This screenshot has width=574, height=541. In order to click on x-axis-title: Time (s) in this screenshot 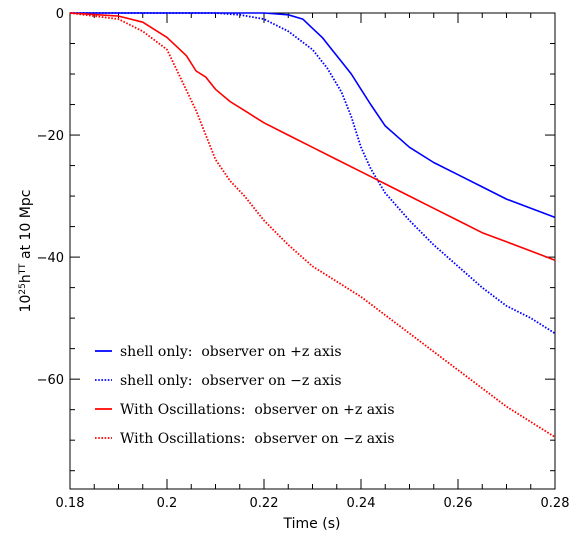, I will do `click(312, 524)`.